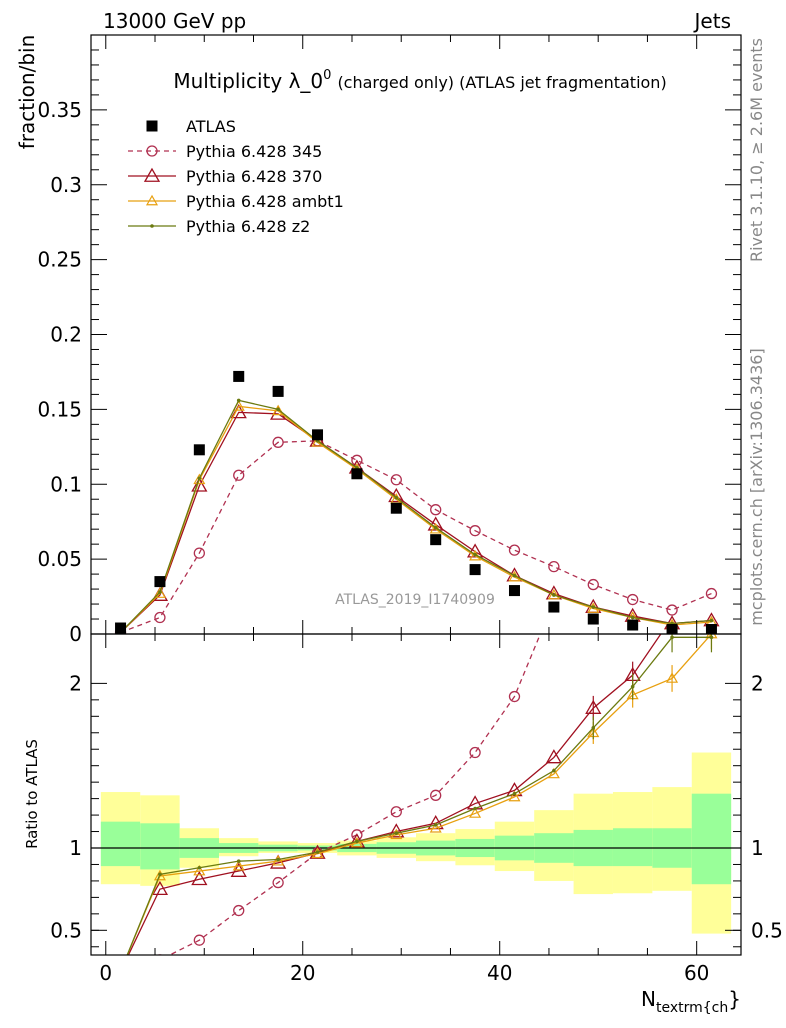  I want to click on ratio-y-tick-label-right: 1, so click(757, 848).